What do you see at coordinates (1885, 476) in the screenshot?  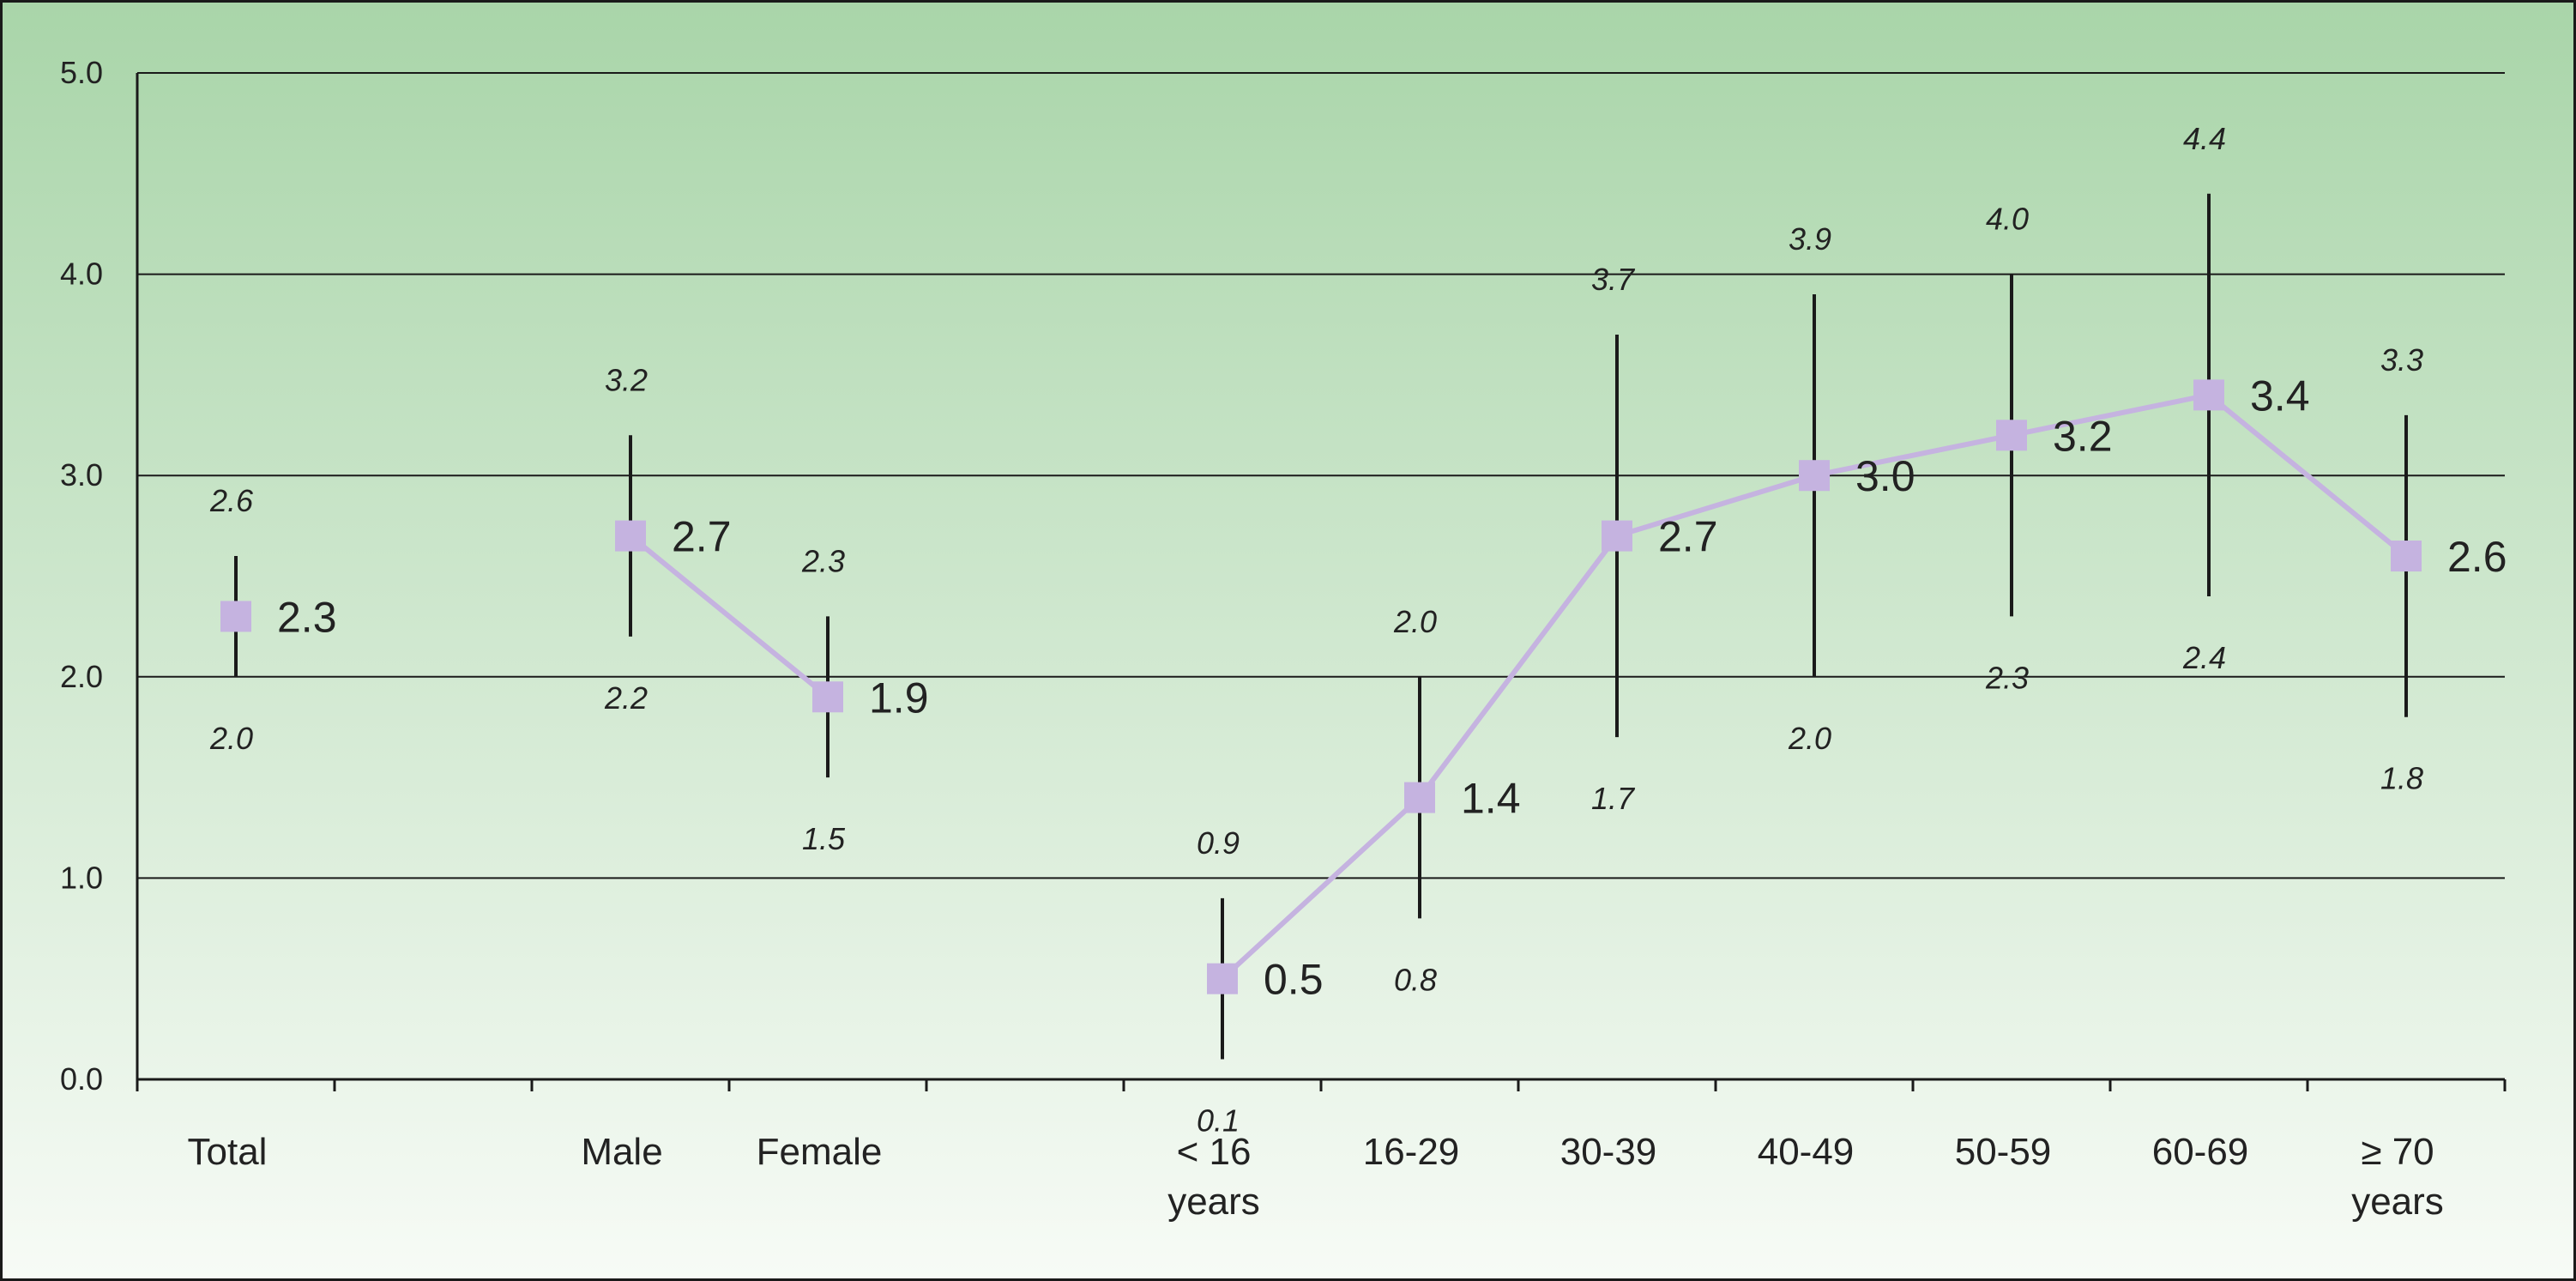 I see `value-label: 3.0` at bounding box center [1885, 476].